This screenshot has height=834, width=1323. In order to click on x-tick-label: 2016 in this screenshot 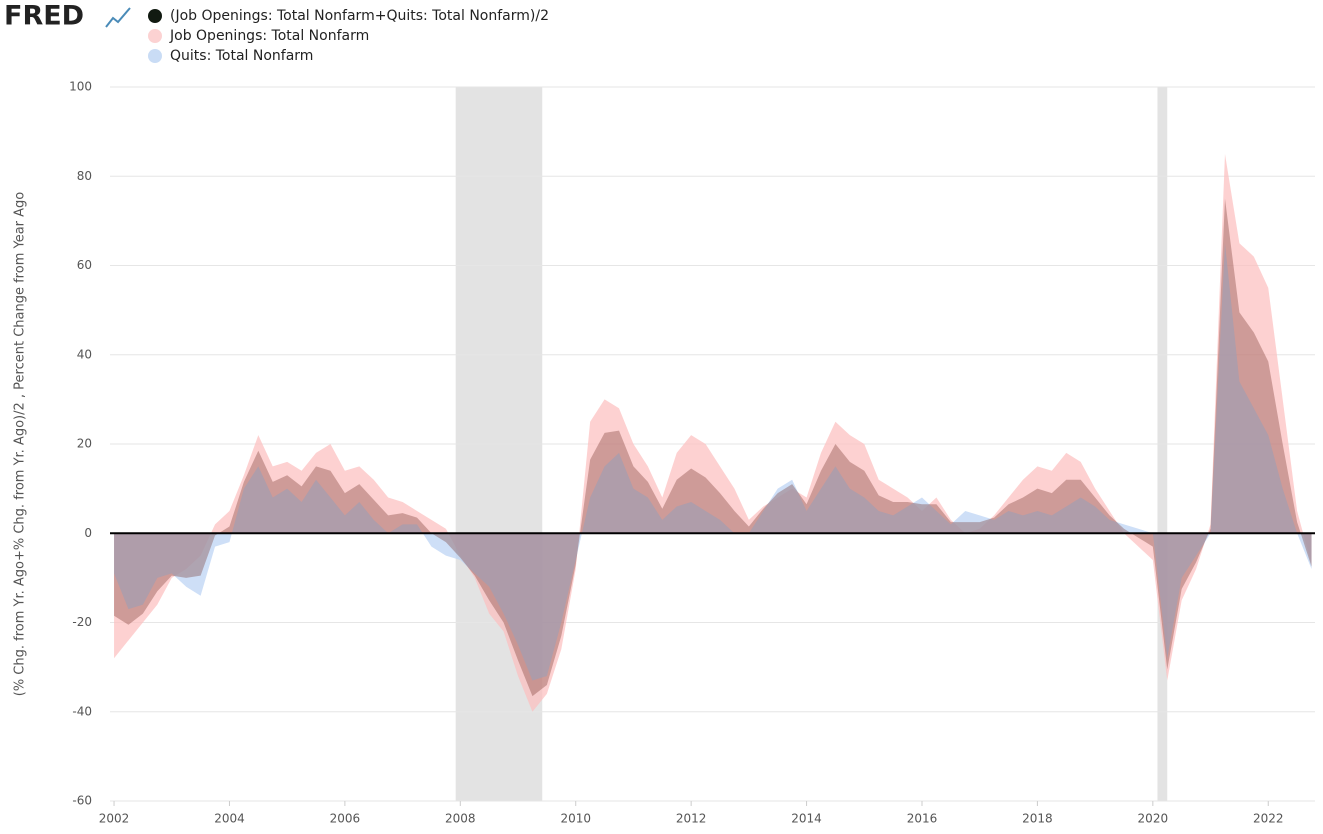, I will do `click(922, 819)`.